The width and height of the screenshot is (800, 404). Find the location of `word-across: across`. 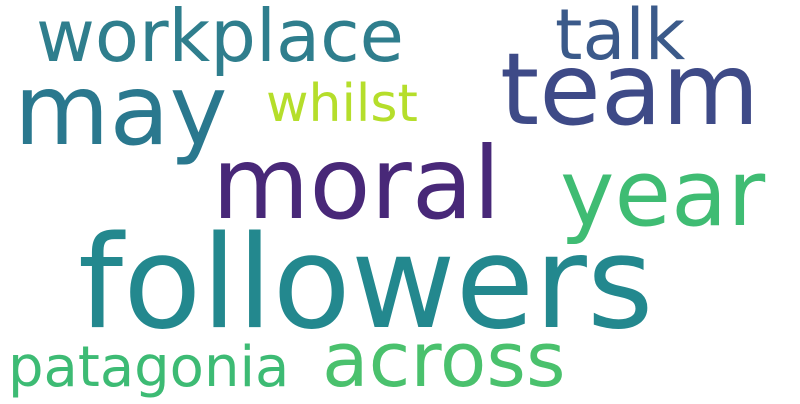

word-across: across is located at coordinates (444, 359).